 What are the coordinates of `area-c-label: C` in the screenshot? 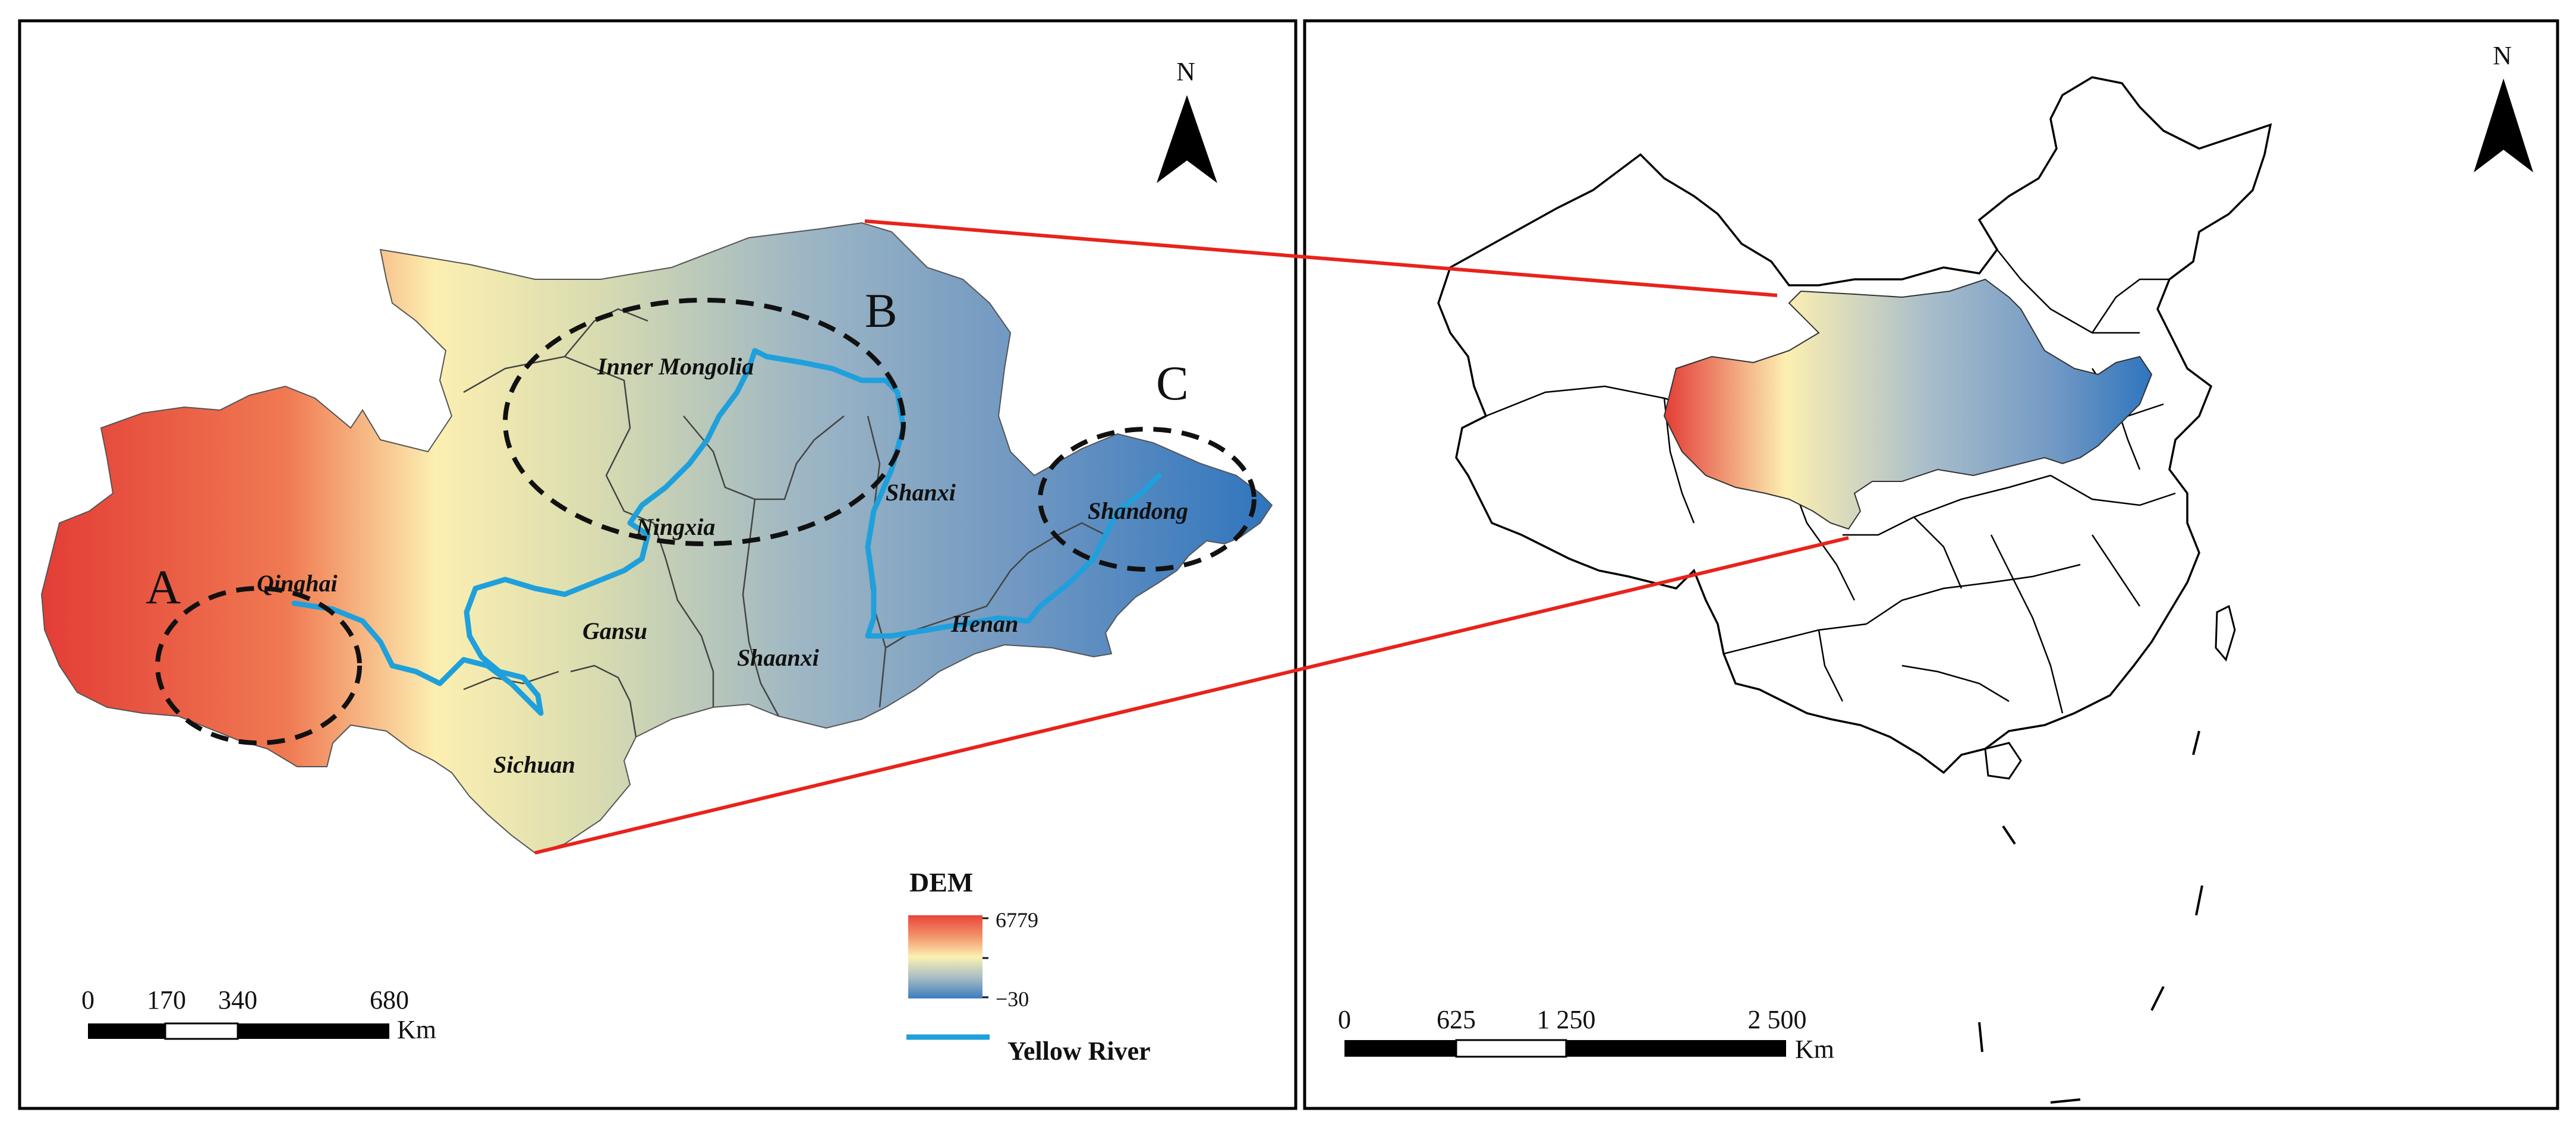 It's located at (1172, 383).